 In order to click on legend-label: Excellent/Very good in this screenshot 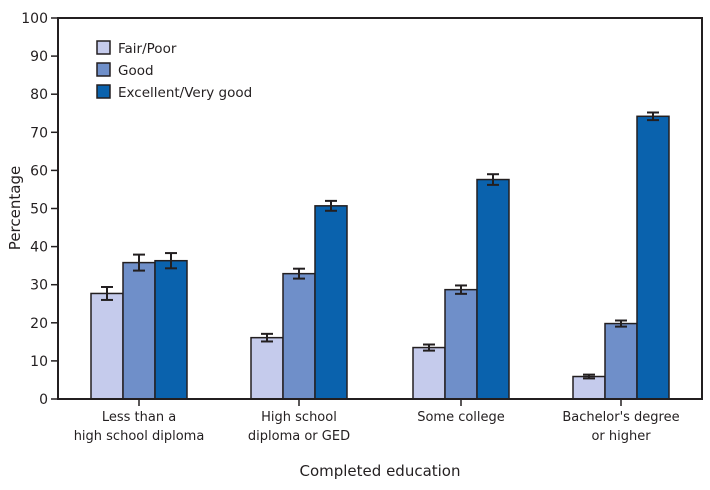, I will do `click(185, 93)`.